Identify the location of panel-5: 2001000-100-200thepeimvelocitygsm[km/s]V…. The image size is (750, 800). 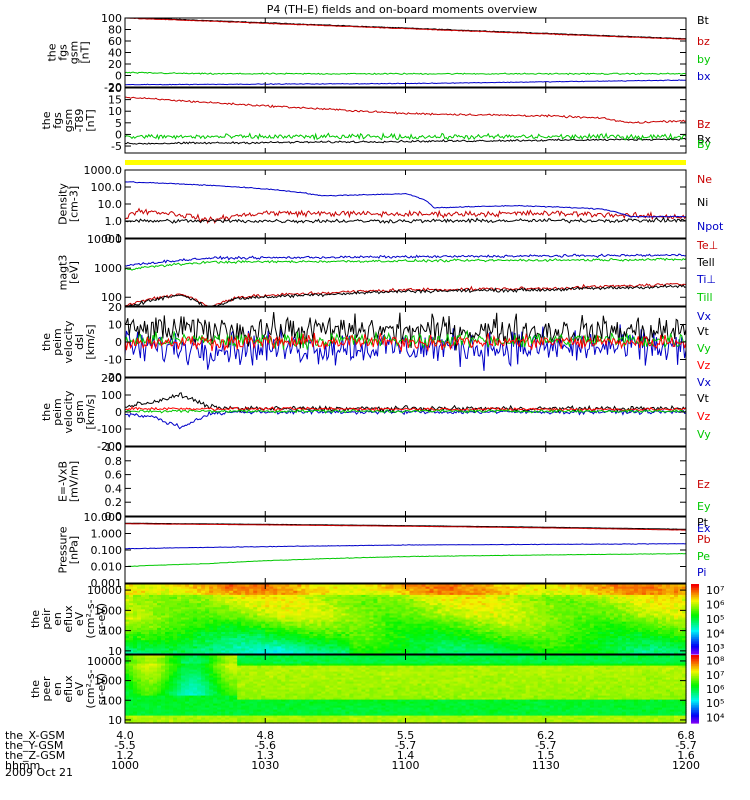
(376, 412).